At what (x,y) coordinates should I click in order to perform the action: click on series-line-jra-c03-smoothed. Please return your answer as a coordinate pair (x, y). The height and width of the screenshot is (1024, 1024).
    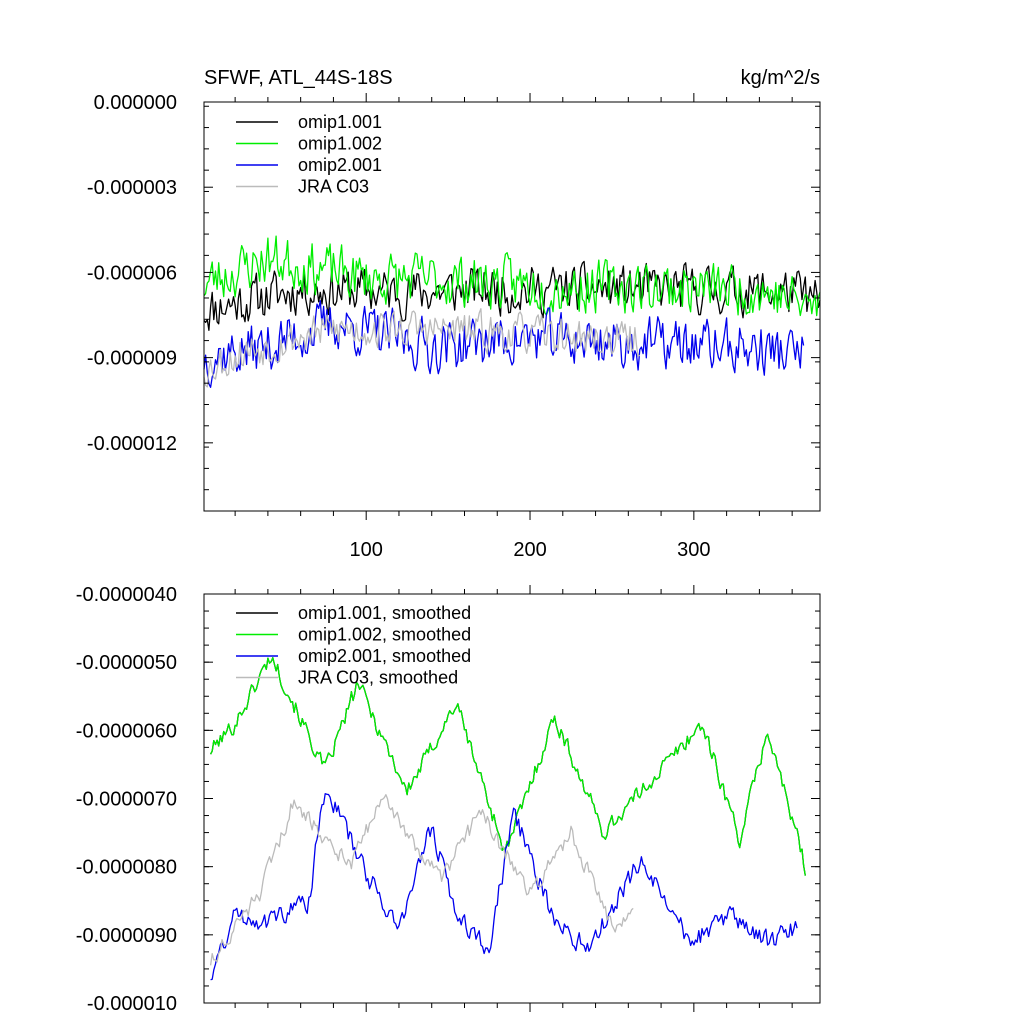
    Looking at the image, I should click on (421, 880).